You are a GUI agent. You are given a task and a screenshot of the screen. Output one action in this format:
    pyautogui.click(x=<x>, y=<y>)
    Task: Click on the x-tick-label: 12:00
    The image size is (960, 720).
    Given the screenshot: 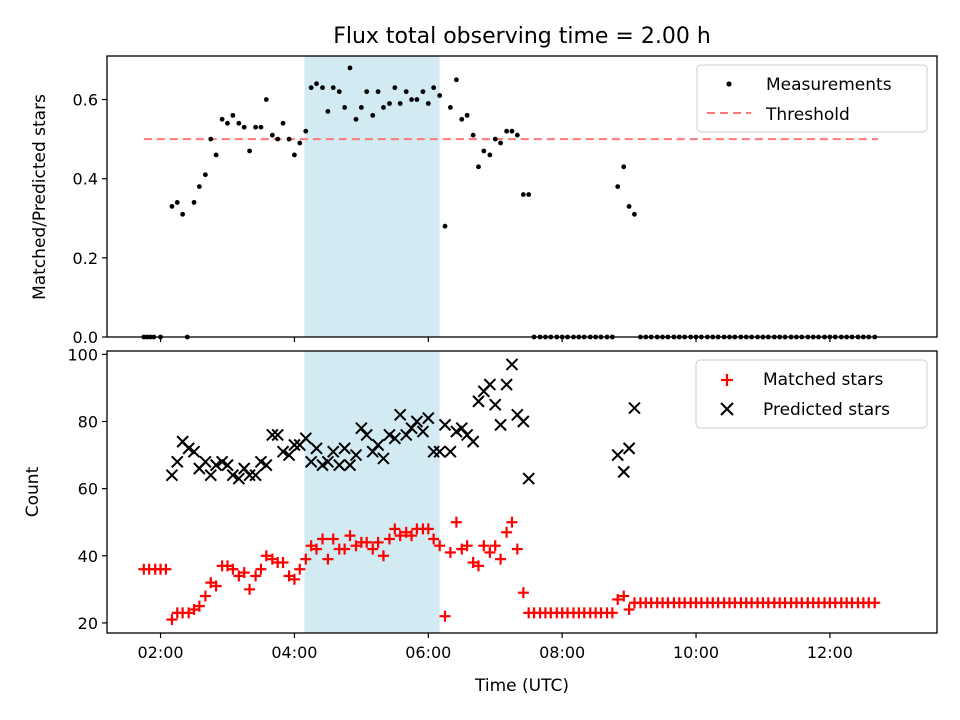 What is the action you would take?
    pyautogui.click(x=830, y=652)
    